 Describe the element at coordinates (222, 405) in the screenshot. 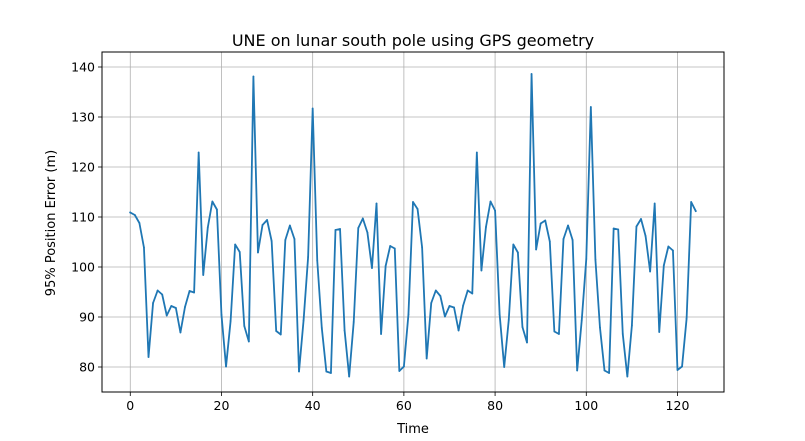

I see `x-tick-label: 20` at that location.